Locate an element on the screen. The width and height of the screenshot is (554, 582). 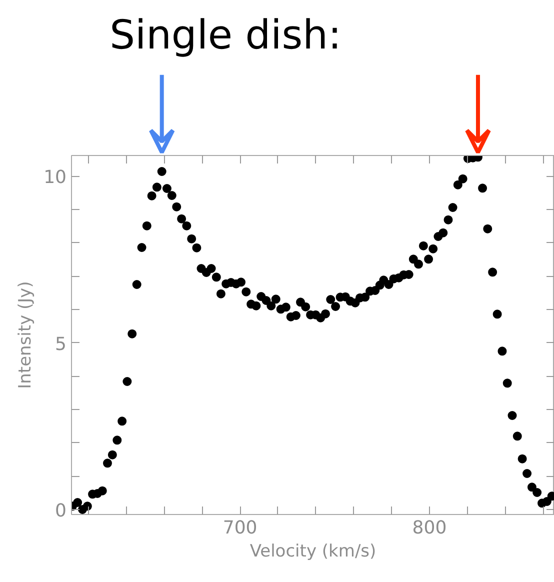
y-tick-label: 0 is located at coordinates (60, 511).